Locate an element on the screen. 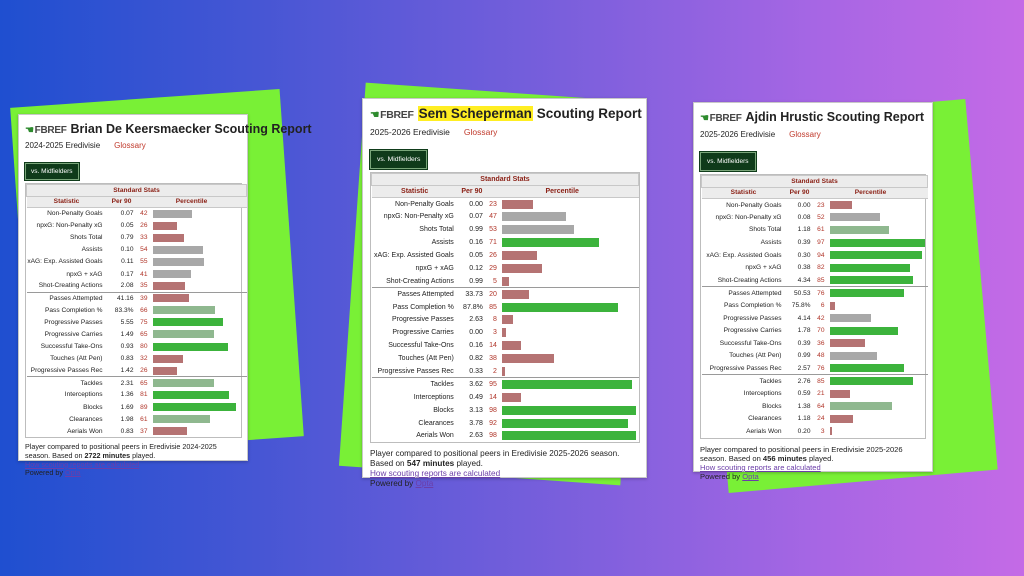  percentile-value: 54 is located at coordinates (144, 250).